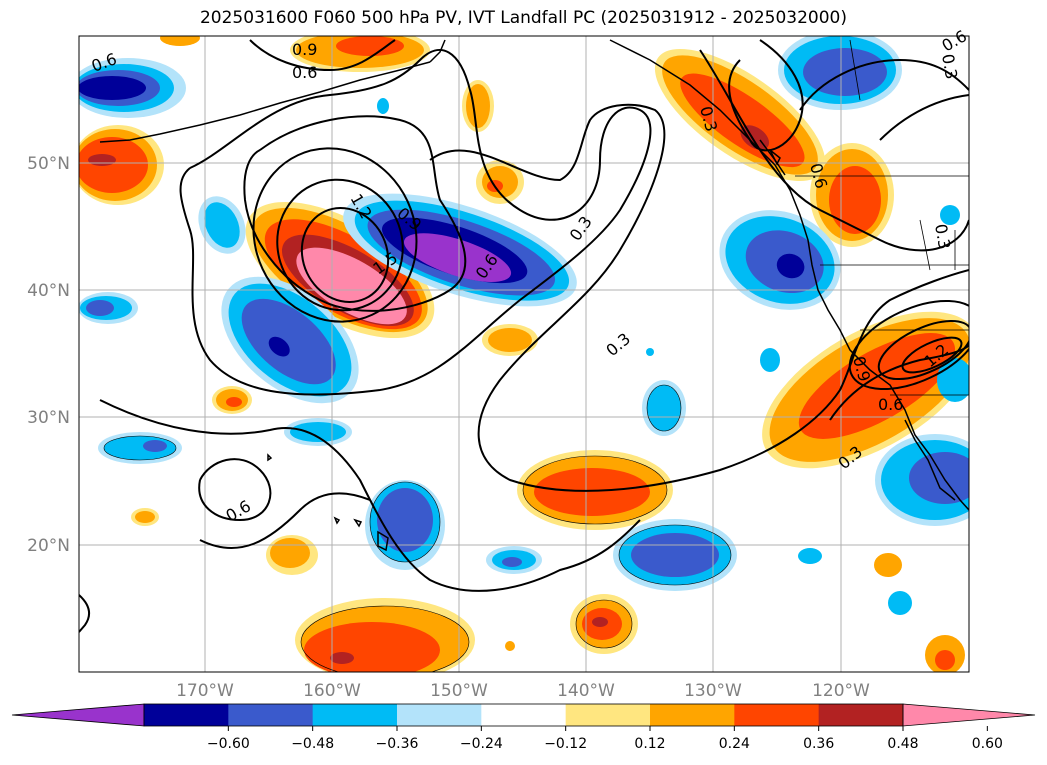  Describe the element at coordinates (987, 744) in the screenshot. I see `colorbar-tick-label: 0.60` at that location.